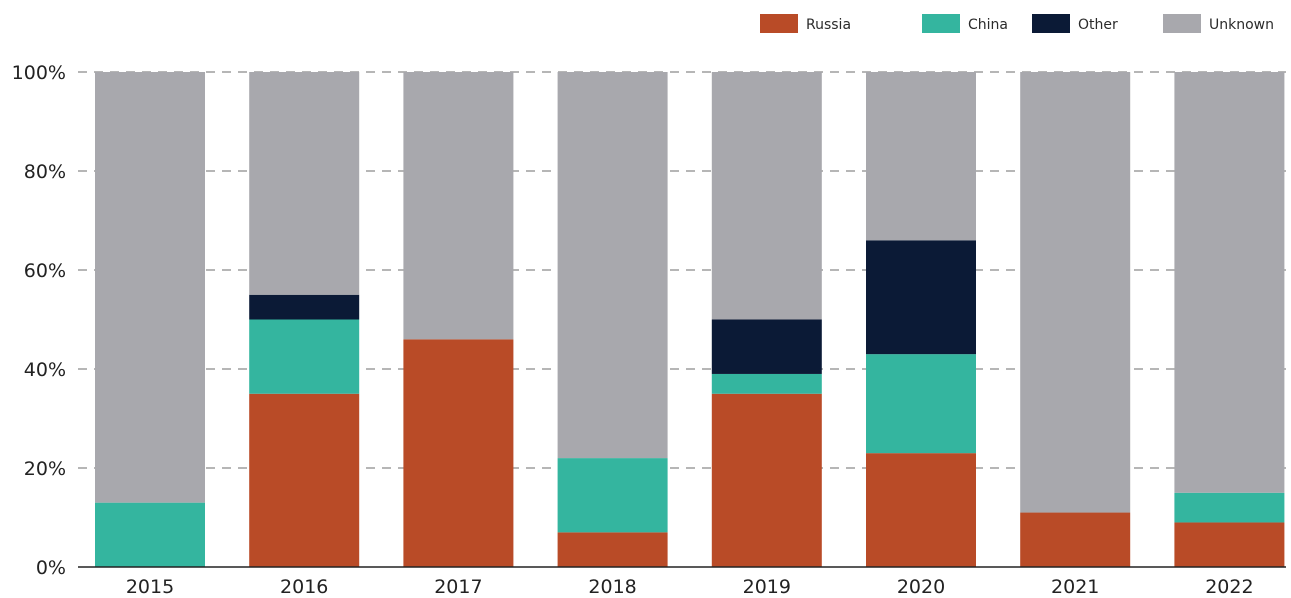 Image resolution: width=1291 pixels, height=598 pixels. Describe the element at coordinates (779, 23) in the screenshot. I see `legend-swatch-russia` at that location.